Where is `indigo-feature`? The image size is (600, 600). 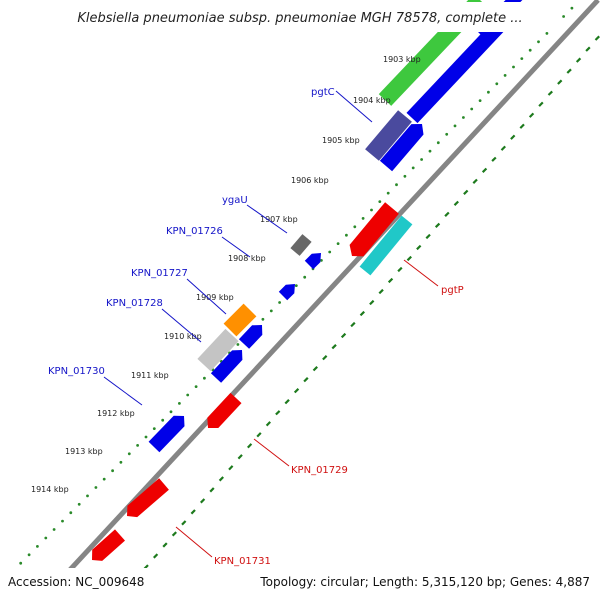 indigo-feature is located at coordinates (388, 135).